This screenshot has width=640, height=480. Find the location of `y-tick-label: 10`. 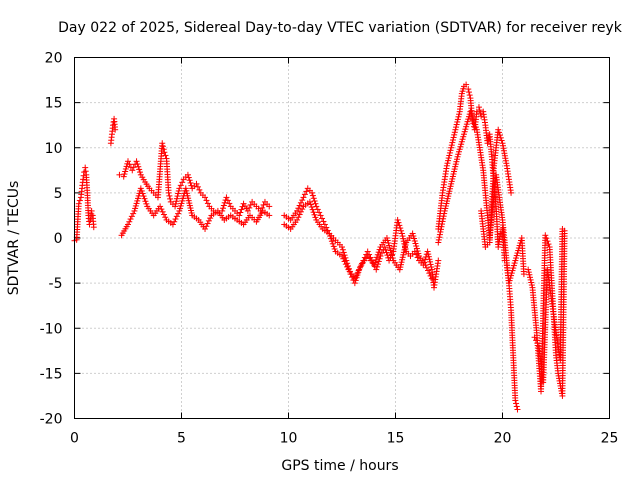

y-tick-label: 10 is located at coordinates (54, 149).